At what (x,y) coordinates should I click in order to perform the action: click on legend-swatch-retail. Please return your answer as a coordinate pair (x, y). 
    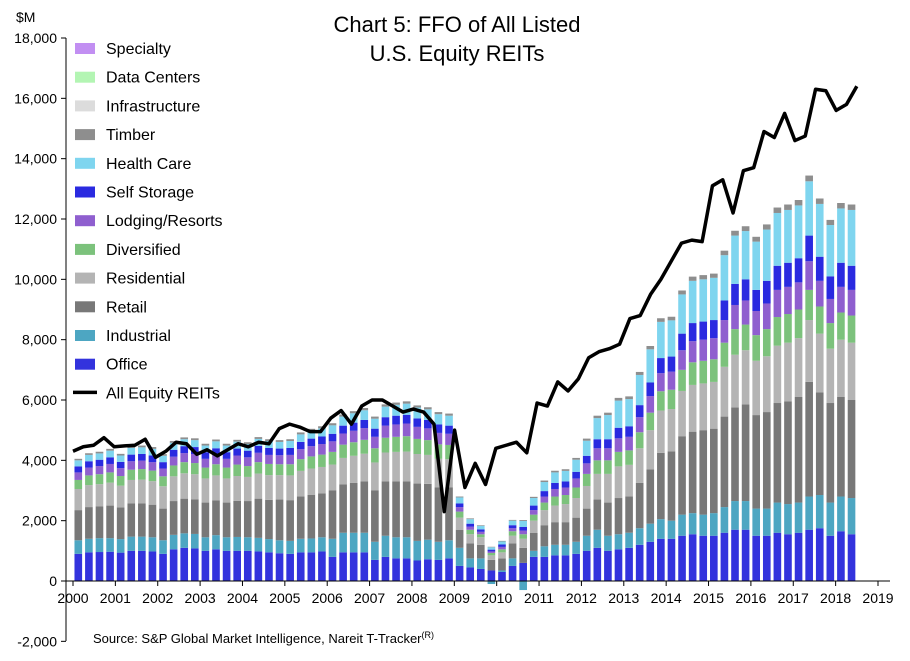
    Looking at the image, I should click on (85, 307).